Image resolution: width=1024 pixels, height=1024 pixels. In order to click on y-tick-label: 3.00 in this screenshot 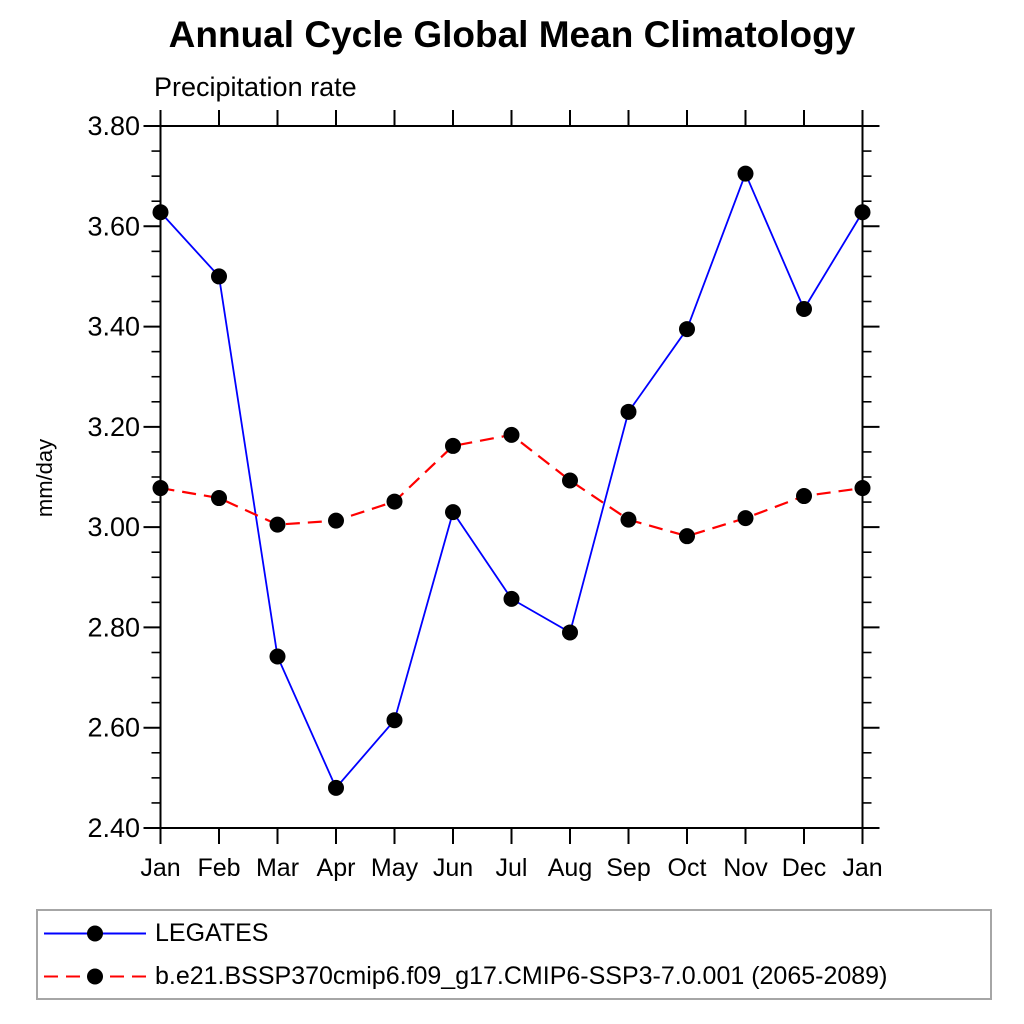, I will do `click(113, 527)`.